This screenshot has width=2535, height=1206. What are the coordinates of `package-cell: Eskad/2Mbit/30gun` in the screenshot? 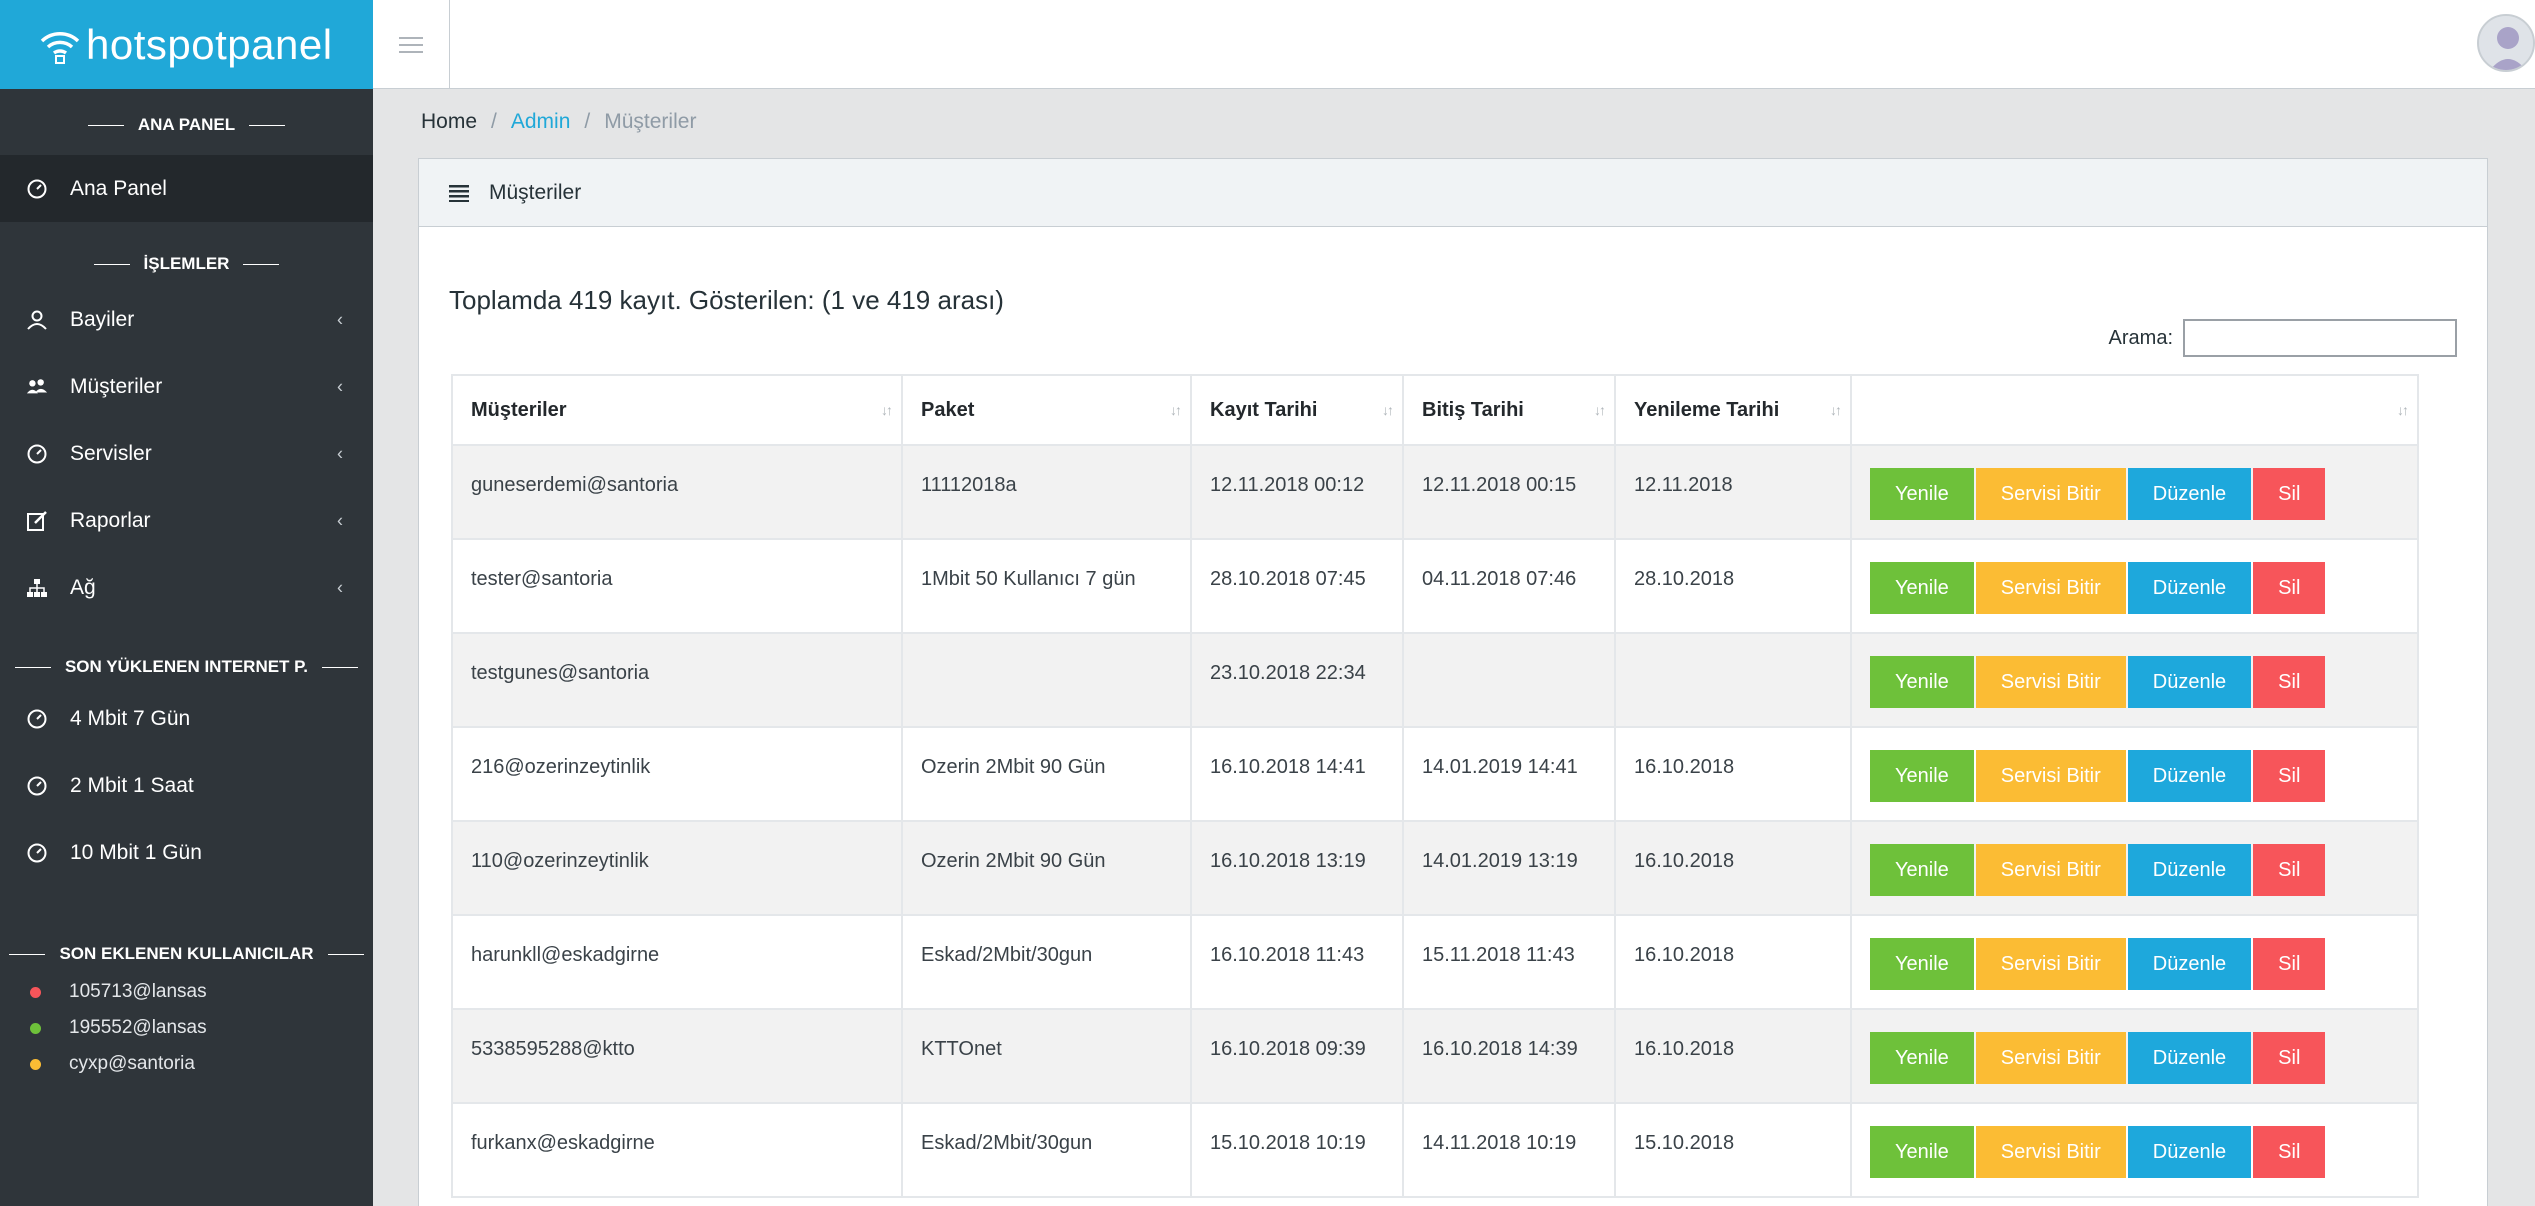 It's located at (1046, 962).